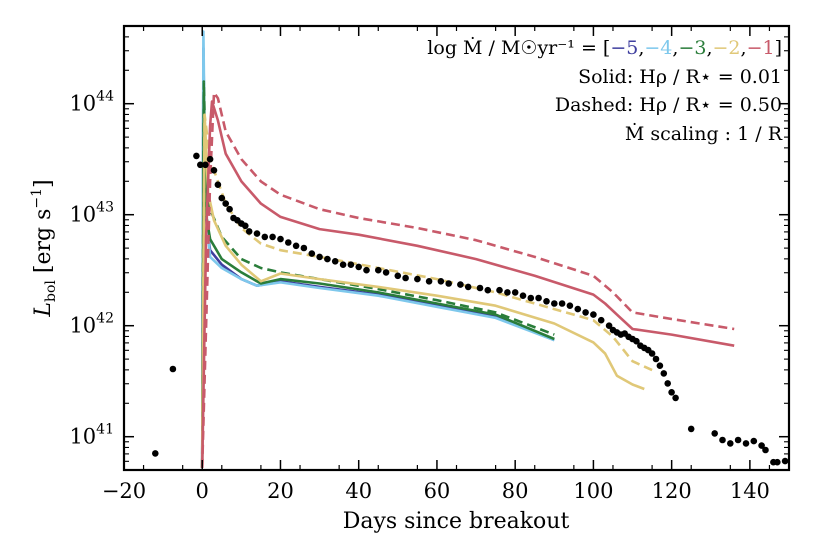  I want to click on x-tick-label: −20, so click(124, 491).